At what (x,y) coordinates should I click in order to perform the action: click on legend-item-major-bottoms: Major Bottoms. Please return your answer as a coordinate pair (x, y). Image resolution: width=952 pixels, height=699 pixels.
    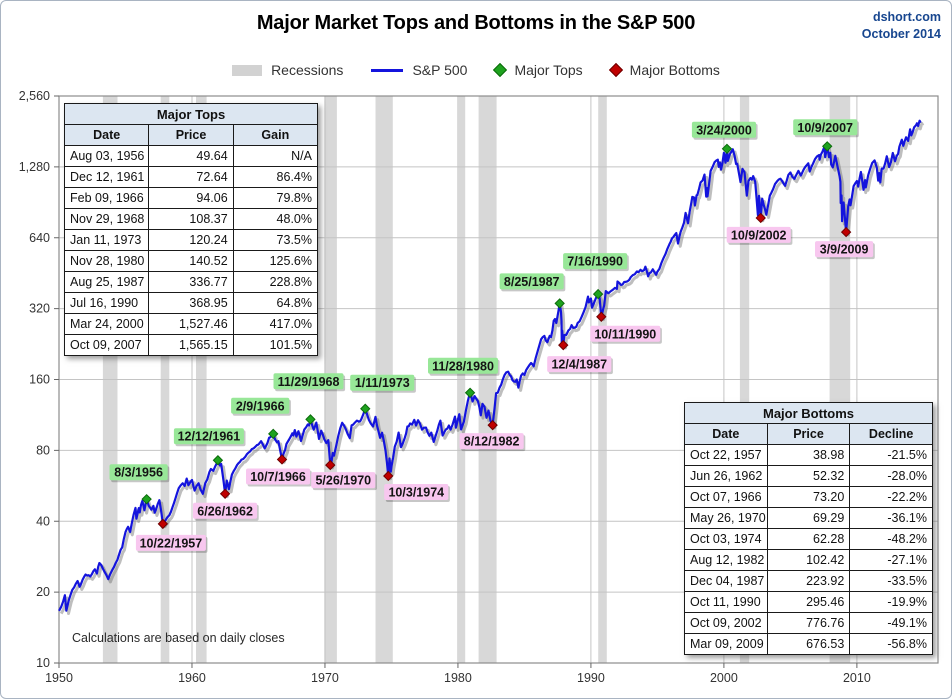
    Looking at the image, I should click on (664, 70).